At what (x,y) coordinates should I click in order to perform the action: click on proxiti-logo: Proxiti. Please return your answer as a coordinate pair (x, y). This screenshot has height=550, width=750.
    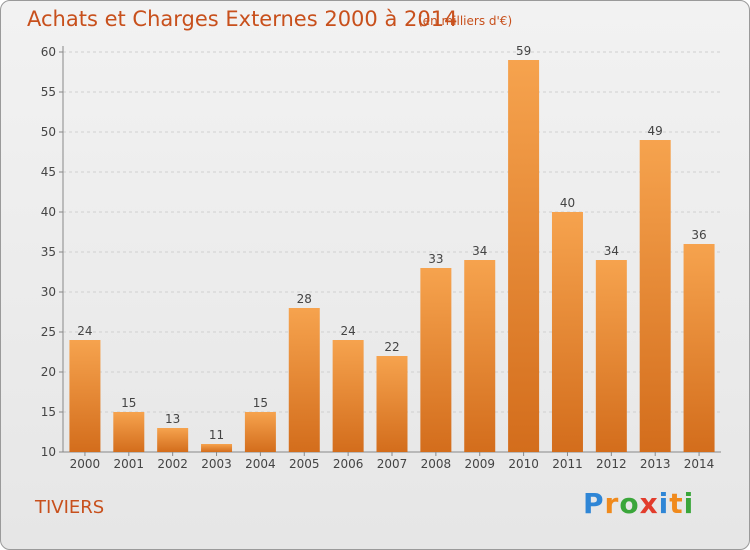
    Looking at the image, I should click on (638, 503).